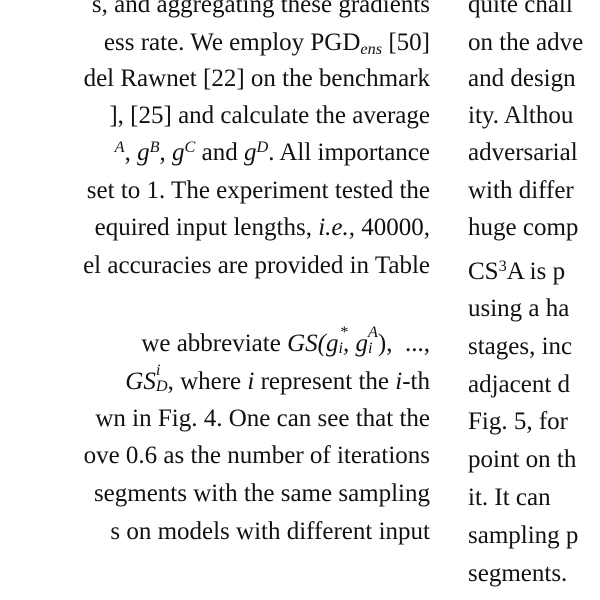 The image size is (600, 600). I want to click on right-line-14: it. It can, so click(509, 497).